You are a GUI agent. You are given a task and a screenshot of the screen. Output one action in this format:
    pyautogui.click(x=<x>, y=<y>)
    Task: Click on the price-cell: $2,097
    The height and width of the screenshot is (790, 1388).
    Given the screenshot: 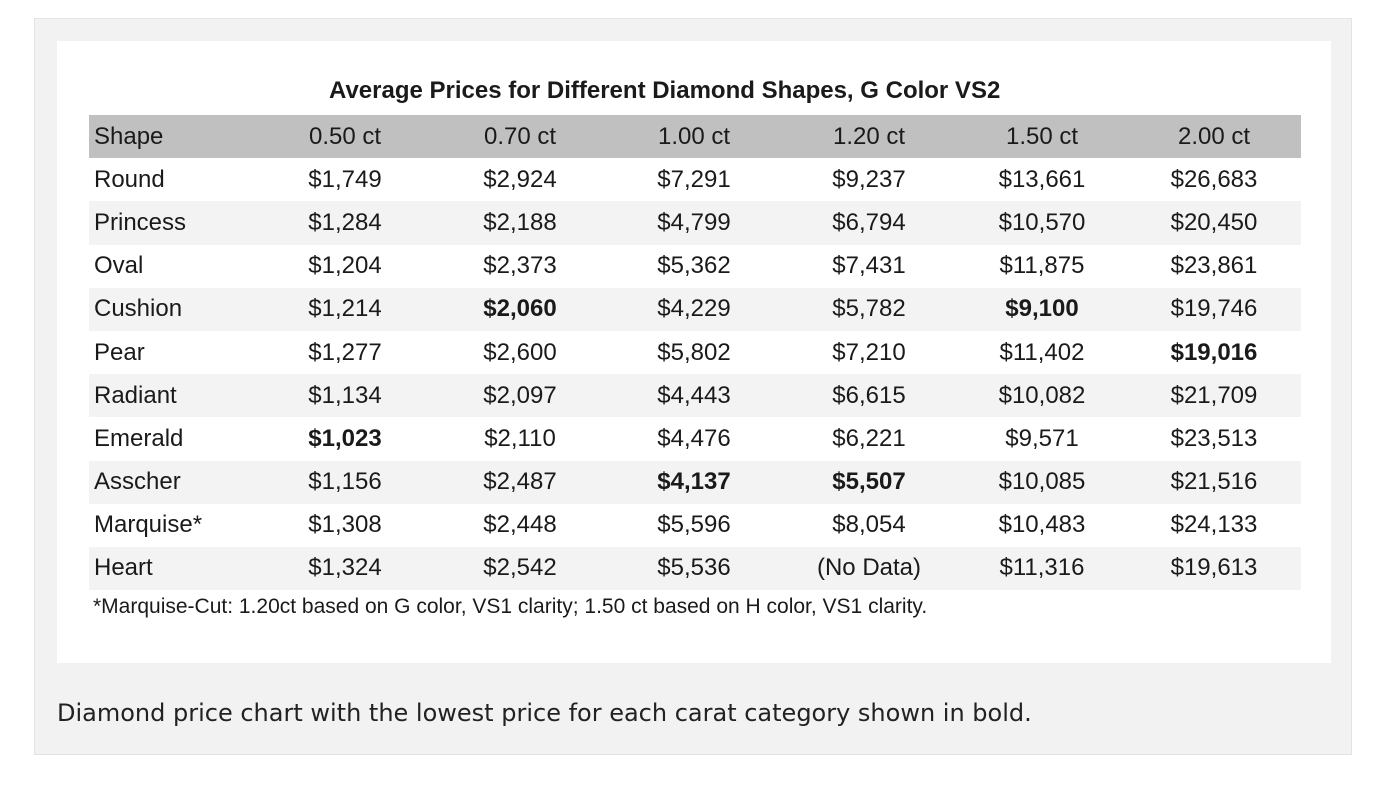 What is the action you would take?
    pyautogui.click(x=520, y=395)
    